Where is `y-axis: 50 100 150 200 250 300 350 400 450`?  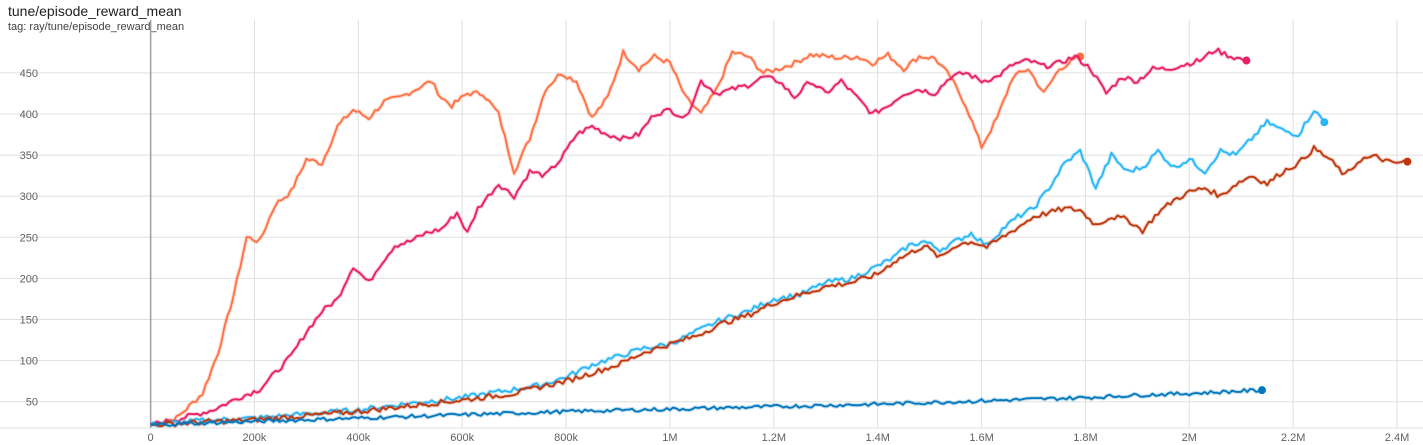 y-axis: 50 100 150 200 250 300 350 400 450 is located at coordinates (29, 238).